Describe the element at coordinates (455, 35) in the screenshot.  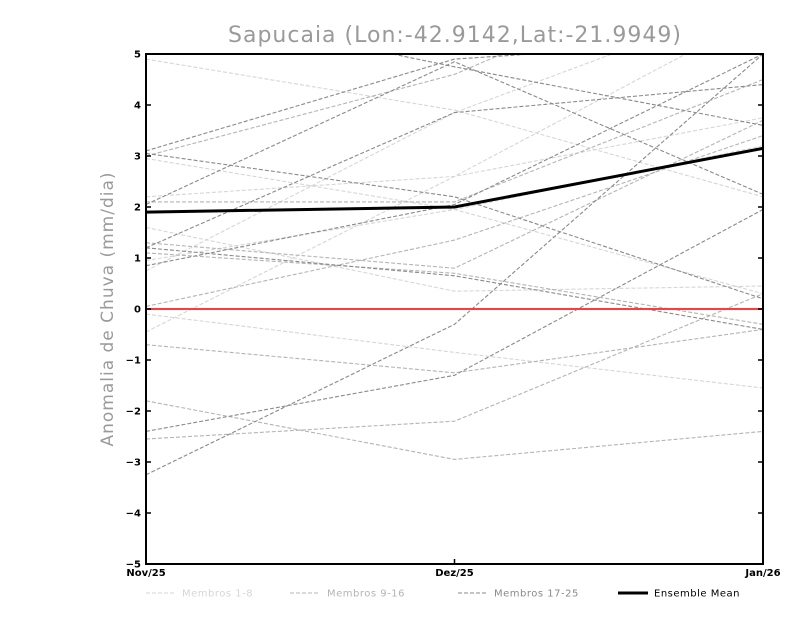
I see `chart-title: Sapucaia (Lon:-42.9142,Lat:-21.9949)` at that location.